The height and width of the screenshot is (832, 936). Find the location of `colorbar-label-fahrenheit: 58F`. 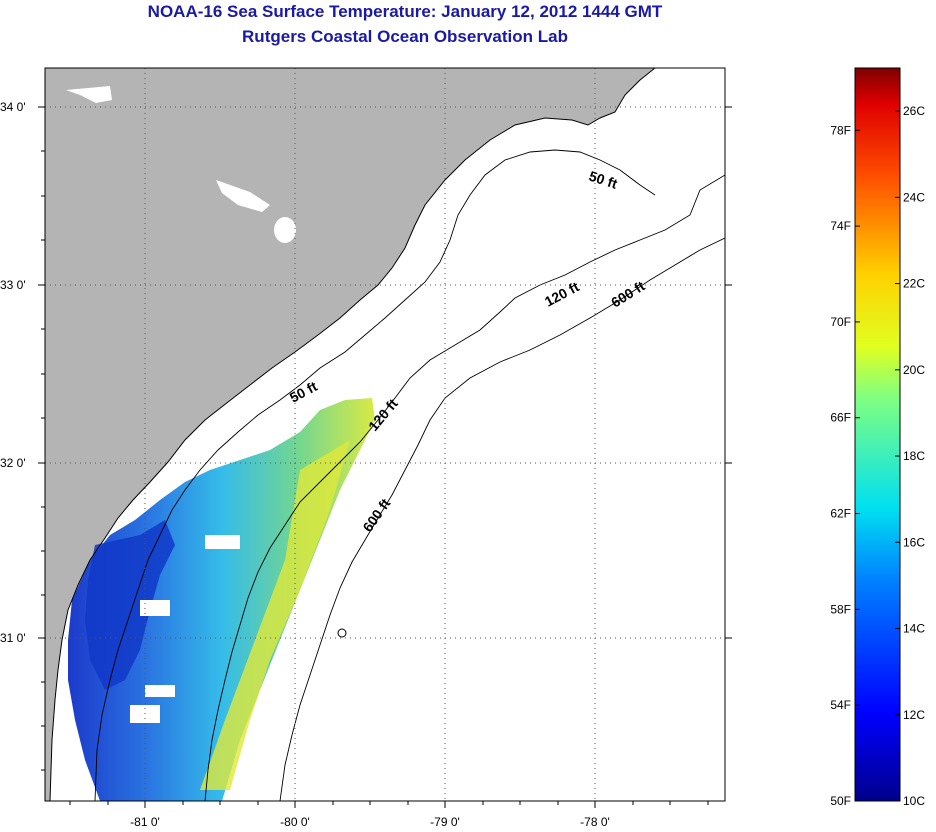

colorbar-label-fahrenheit: 58F is located at coordinates (840, 609).